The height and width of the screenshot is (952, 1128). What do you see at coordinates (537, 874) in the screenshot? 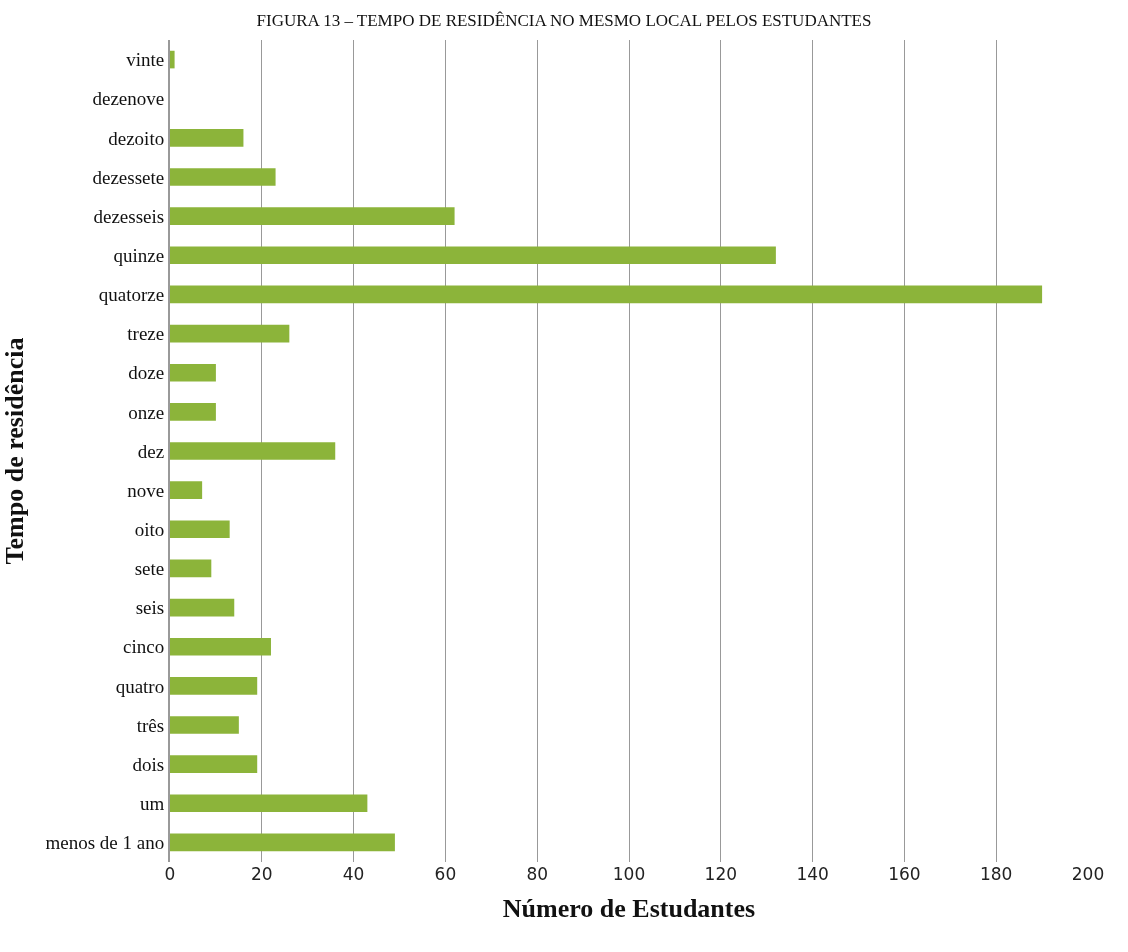
I see `x-tick-label: 80` at bounding box center [537, 874].